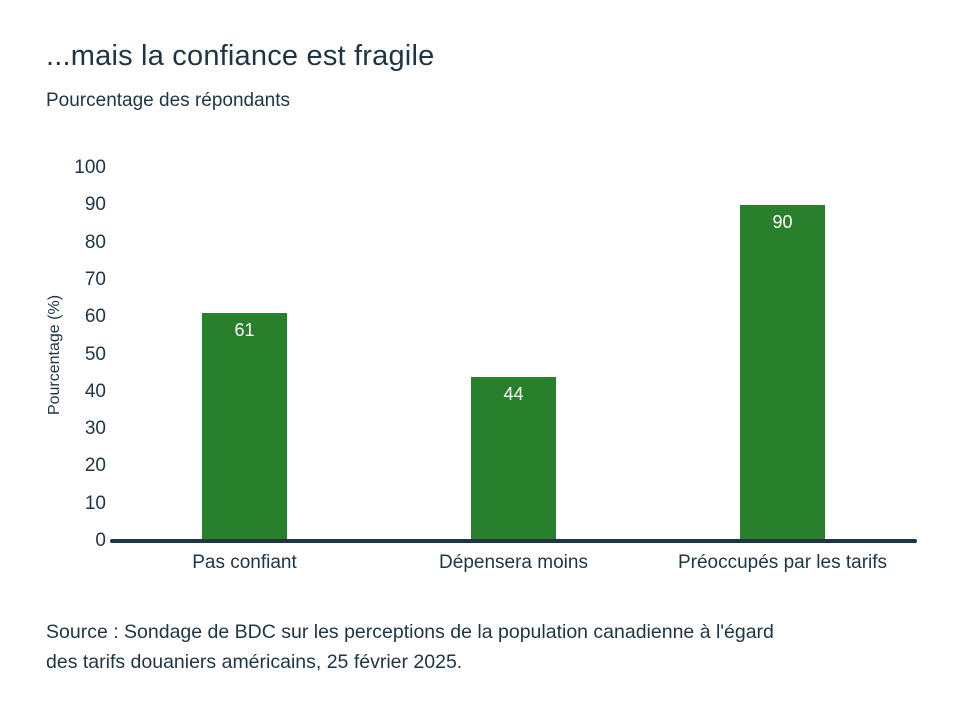 Image resolution: width=960 pixels, height=720 pixels. I want to click on y-tick-label: 80, so click(95, 242).